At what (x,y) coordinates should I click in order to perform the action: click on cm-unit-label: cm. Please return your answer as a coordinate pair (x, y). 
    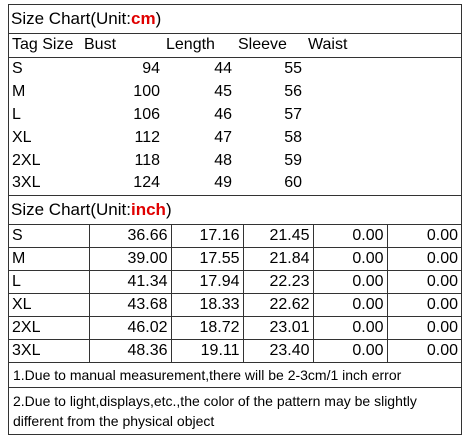
    Looking at the image, I should click on (143, 18).